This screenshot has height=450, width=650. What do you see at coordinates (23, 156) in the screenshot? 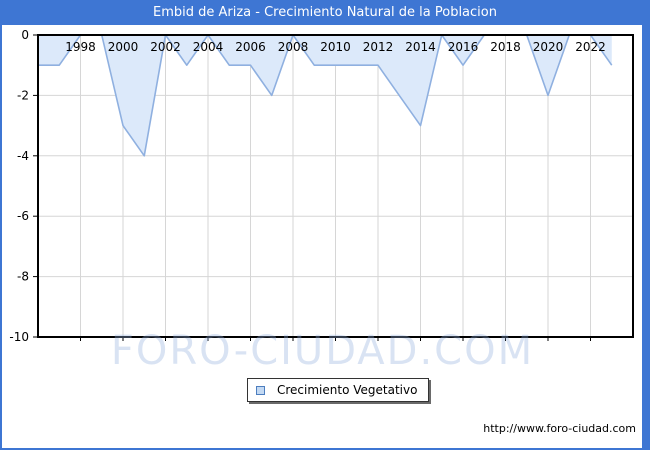
I see `y-tick-label: -4` at bounding box center [23, 156].